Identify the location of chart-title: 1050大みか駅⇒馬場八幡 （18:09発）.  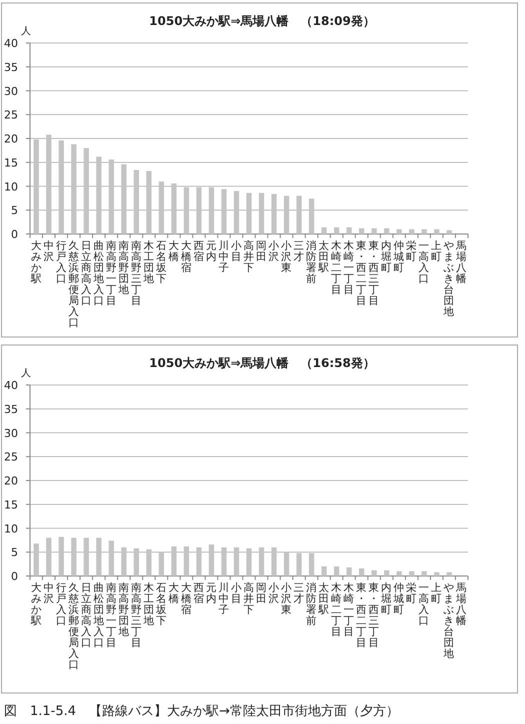
(262, 21).